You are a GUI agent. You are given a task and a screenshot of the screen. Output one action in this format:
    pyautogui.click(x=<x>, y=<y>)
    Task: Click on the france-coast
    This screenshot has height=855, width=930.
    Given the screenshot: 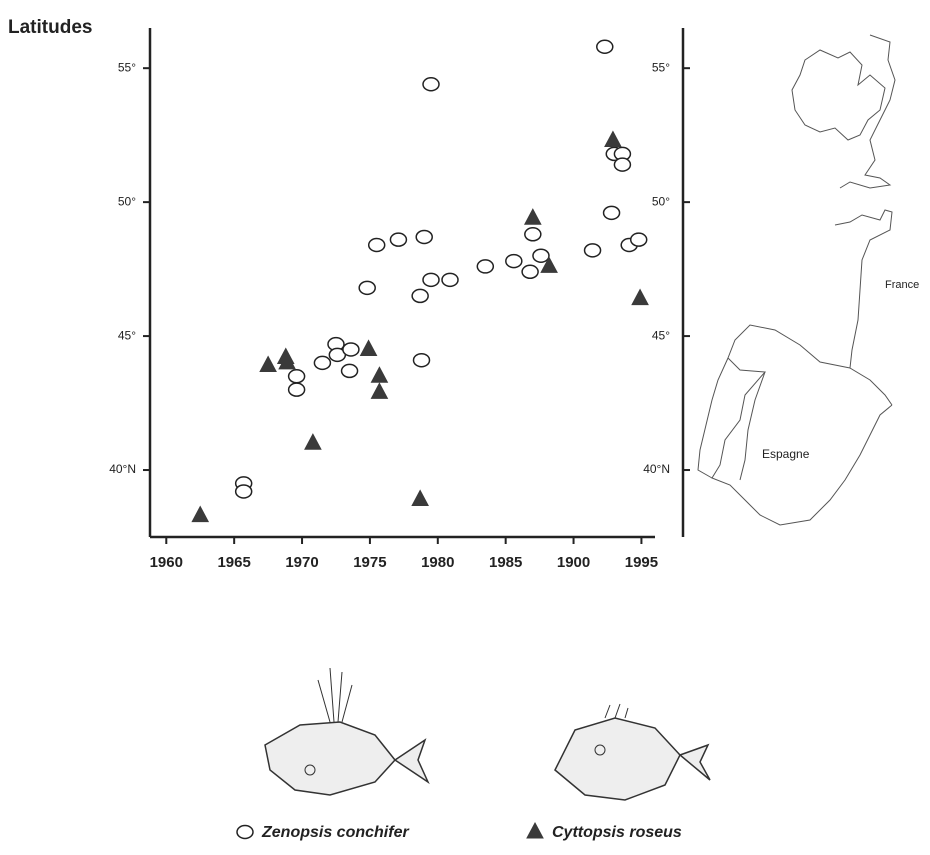 What is the action you would take?
    pyautogui.click(x=863, y=307)
    